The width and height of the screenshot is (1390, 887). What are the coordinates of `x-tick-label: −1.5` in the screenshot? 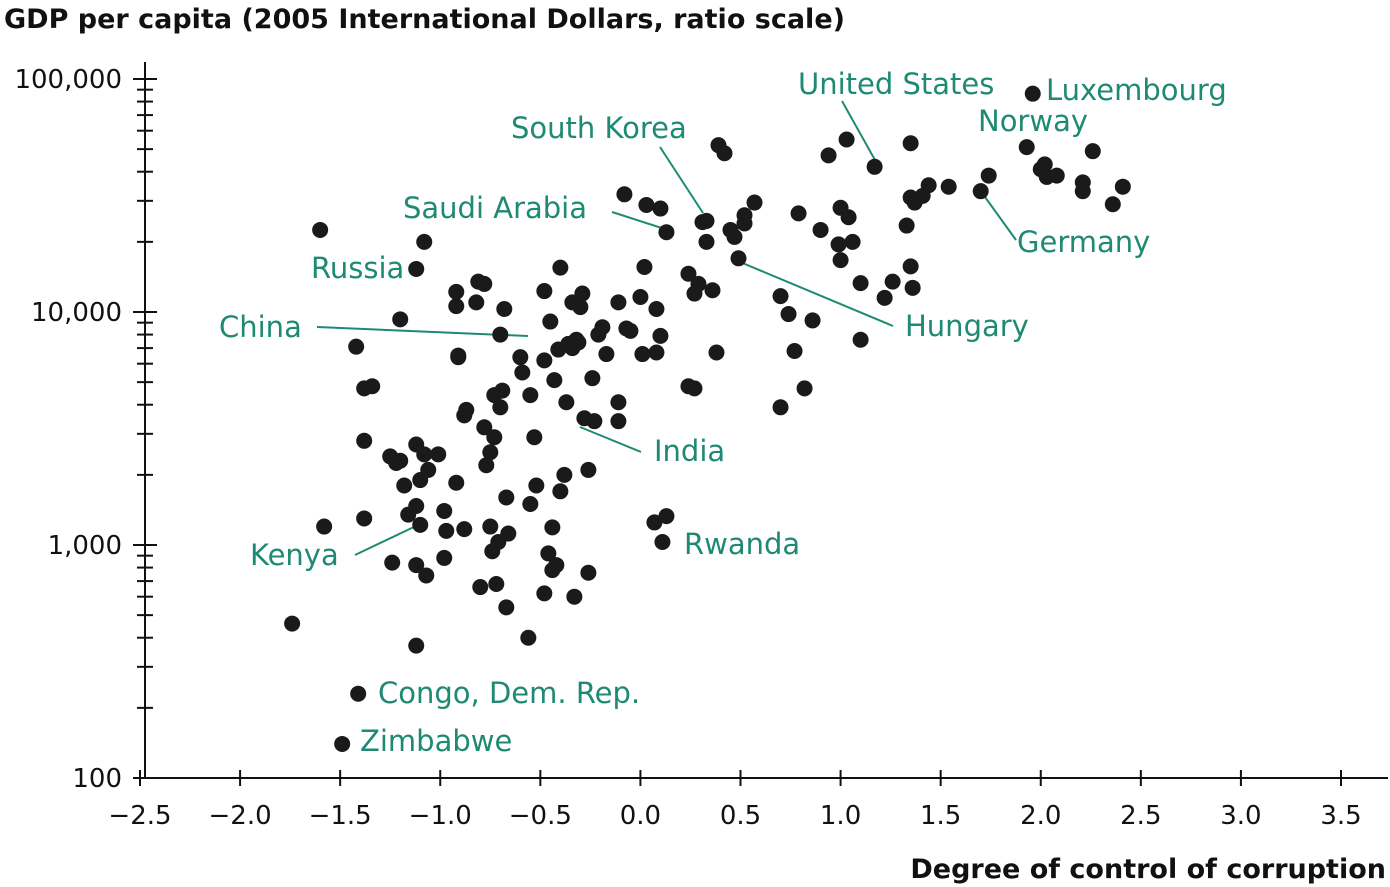 It's located at (340, 816).